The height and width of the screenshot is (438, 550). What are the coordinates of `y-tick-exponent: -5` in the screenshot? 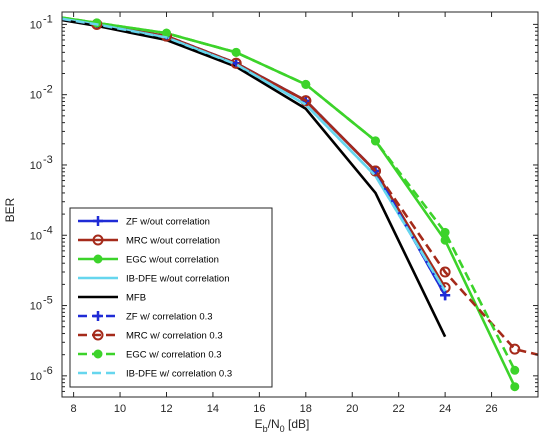 It's located at (48, 301).